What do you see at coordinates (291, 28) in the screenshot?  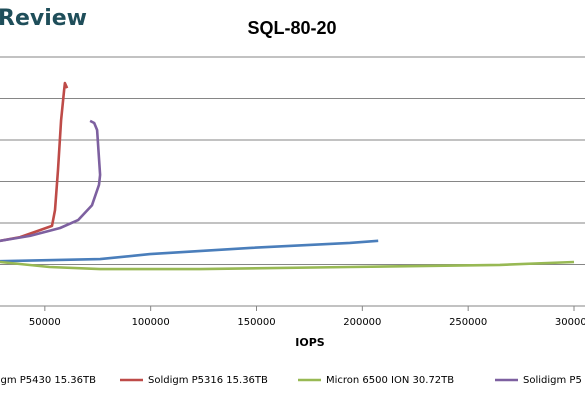 I see `chart-title: SQL-80-20` at bounding box center [291, 28].